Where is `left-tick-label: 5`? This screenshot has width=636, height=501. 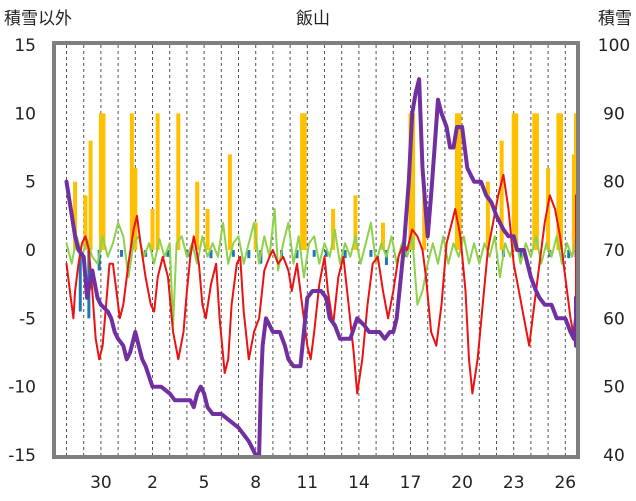
left-tick-label: 5 is located at coordinates (30, 183).